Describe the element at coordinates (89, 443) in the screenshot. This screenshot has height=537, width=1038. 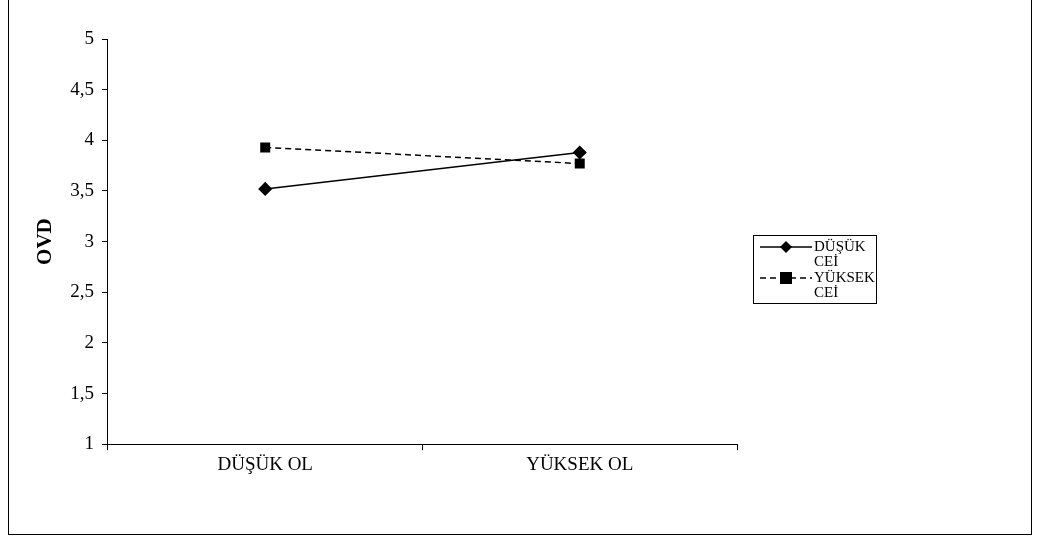
I see `y-tick-label: 1` at that location.